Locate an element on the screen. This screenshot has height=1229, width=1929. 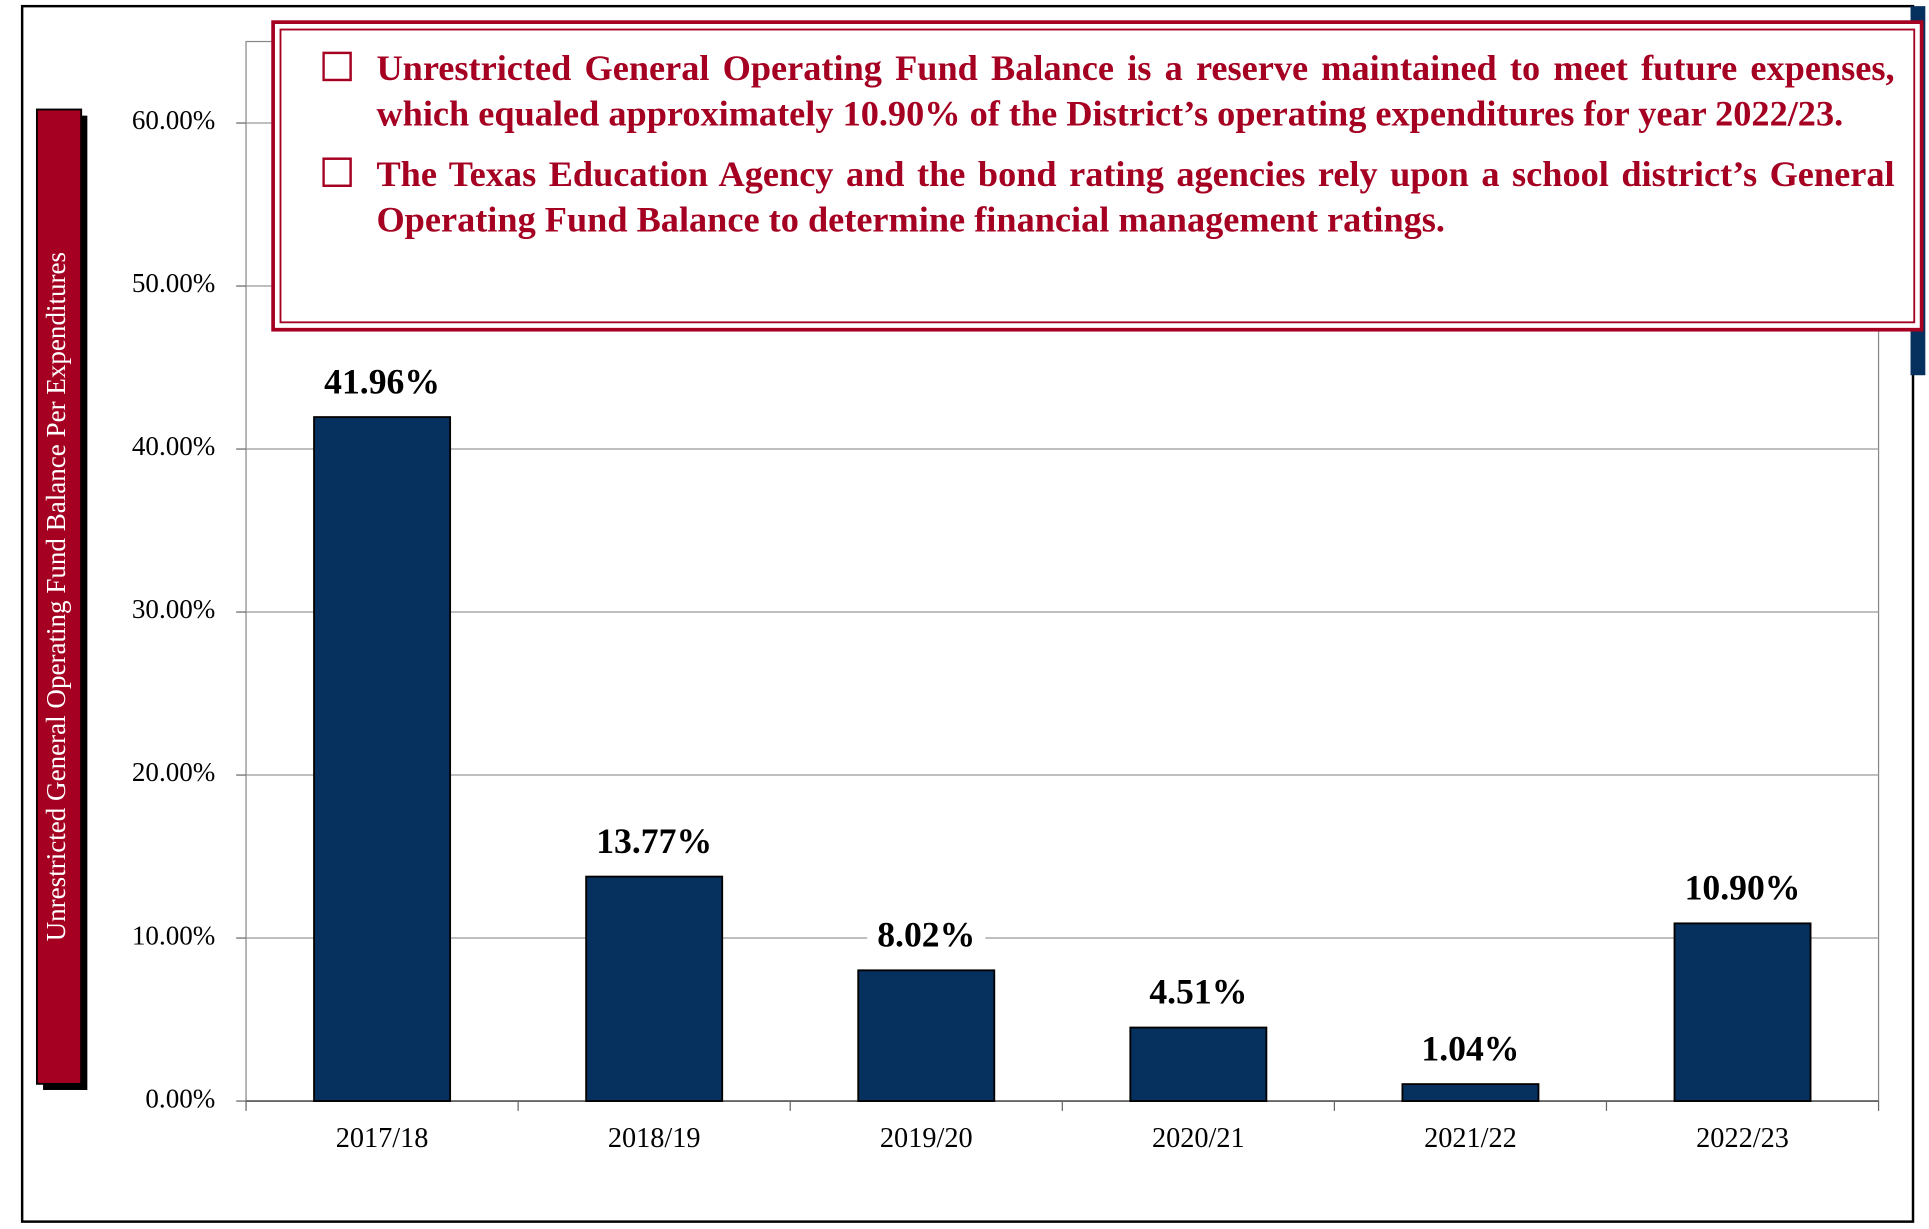
data-label: 8.02% is located at coordinates (926, 935).